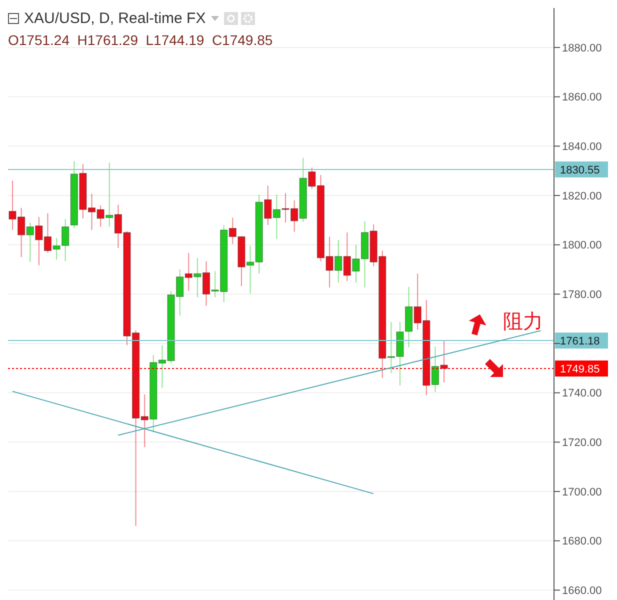 The height and width of the screenshot is (600, 617). Describe the element at coordinates (115, 18) in the screenshot. I see `chart-title: XAU/USD, D, Real-time FX` at that location.